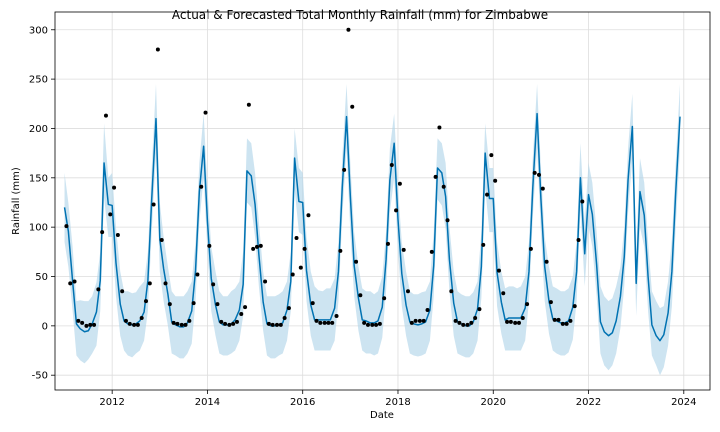 The image size is (720, 432). I want to click on y-tick-label: 0, so click(45, 326).